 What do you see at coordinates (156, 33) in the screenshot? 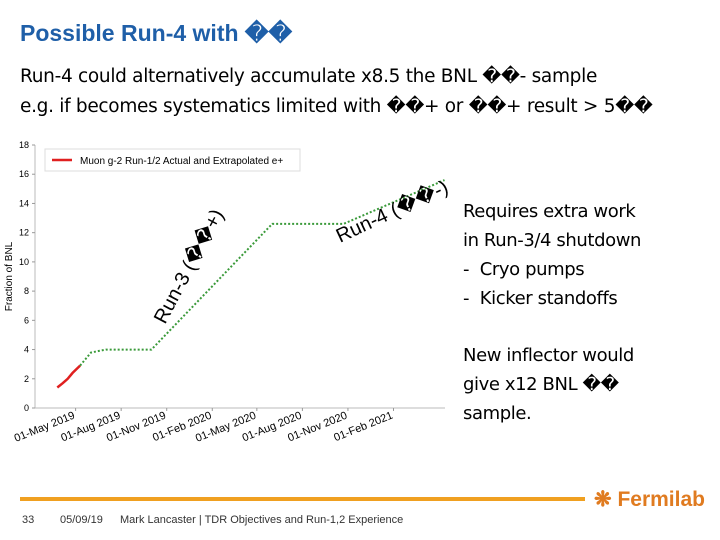
I see `slide-title: Possible Run-4 with ��` at bounding box center [156, 33].